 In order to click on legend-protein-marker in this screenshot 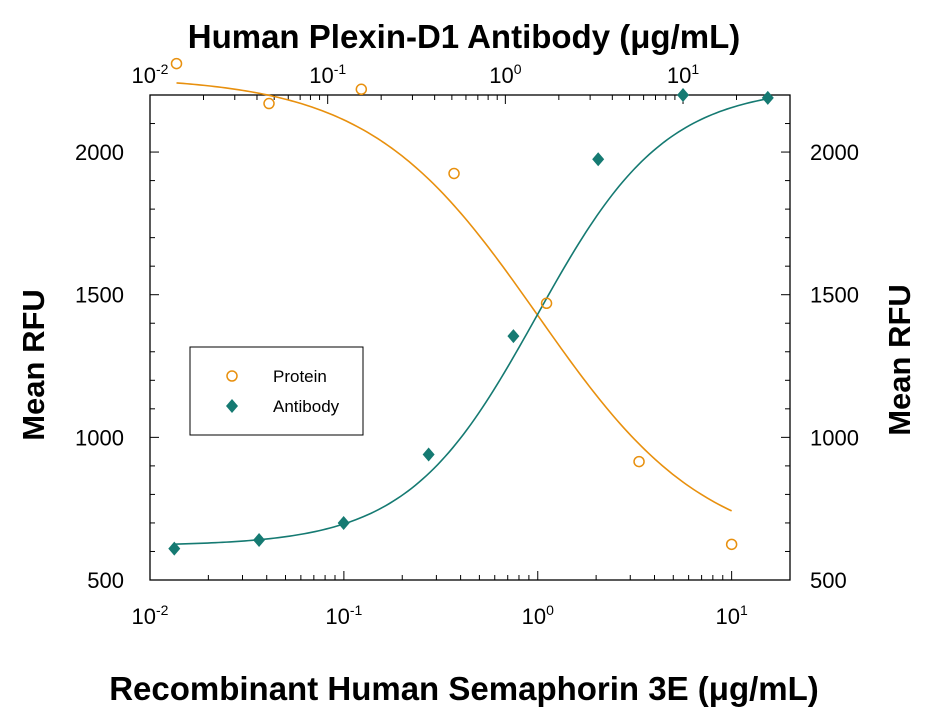, I will do `click(232, 376)`.